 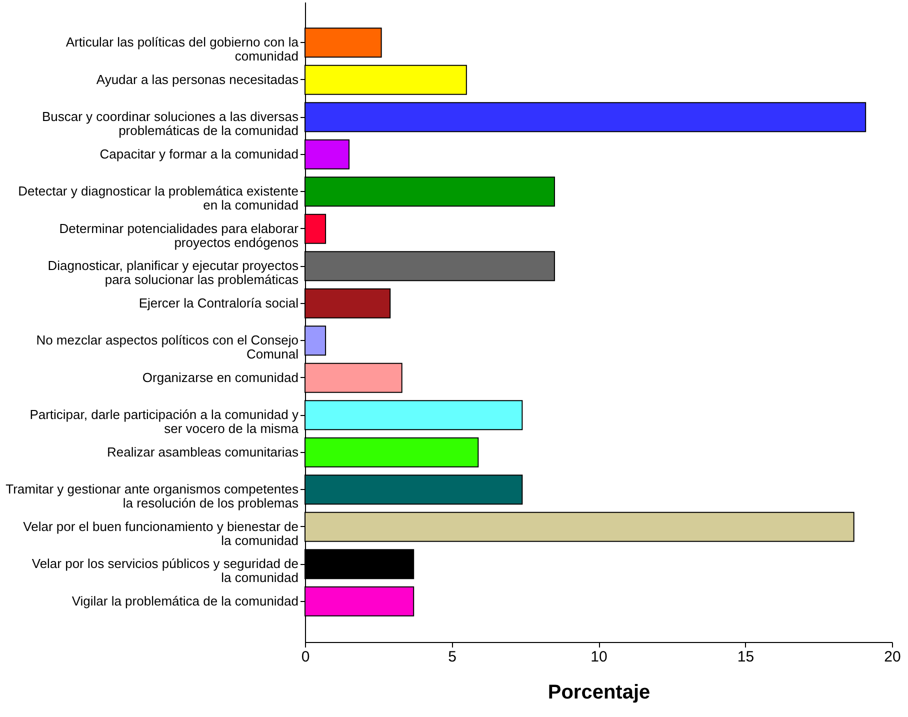 What do you see at coordinates (599, 657) in the screenshot?
I see `x-tick-label: 10` at bounding box center [599, 657].